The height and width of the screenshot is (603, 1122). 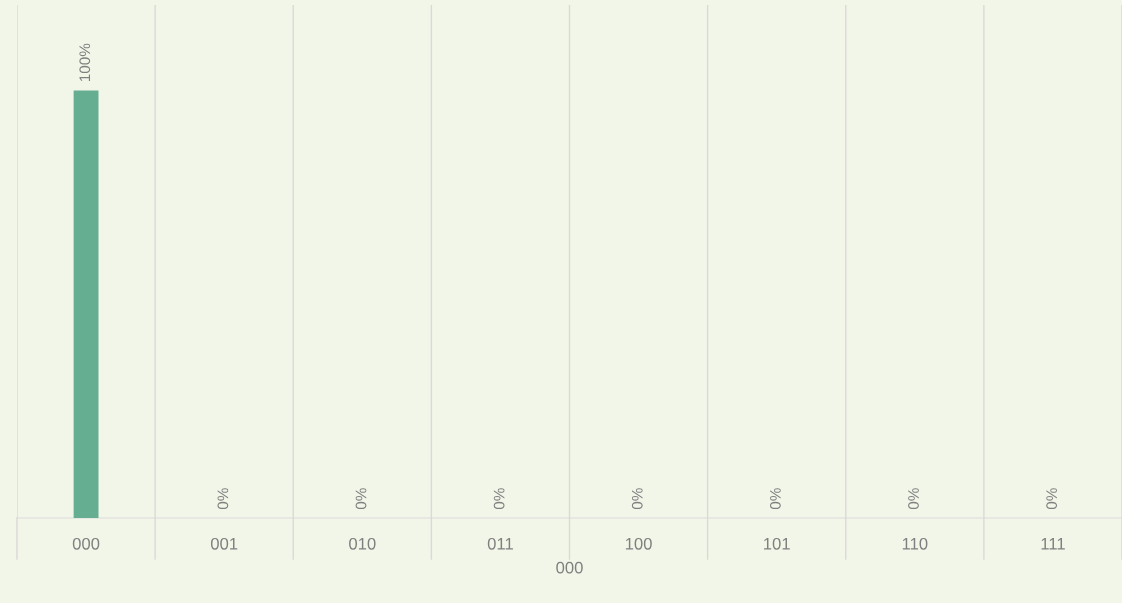 What do you see at coordinates (85, 62) in the screenshot?
I see `data-label: 100%` at bounding box center [85, 62].